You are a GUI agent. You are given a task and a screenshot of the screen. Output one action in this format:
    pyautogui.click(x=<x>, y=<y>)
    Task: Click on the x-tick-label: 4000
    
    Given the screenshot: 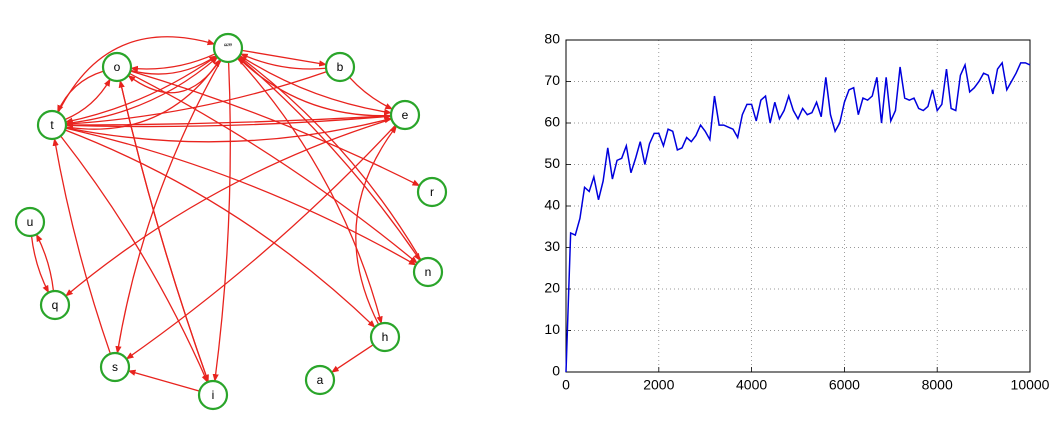 What is the action you would take?
    pyautogui.click(x=751, y=385)
    